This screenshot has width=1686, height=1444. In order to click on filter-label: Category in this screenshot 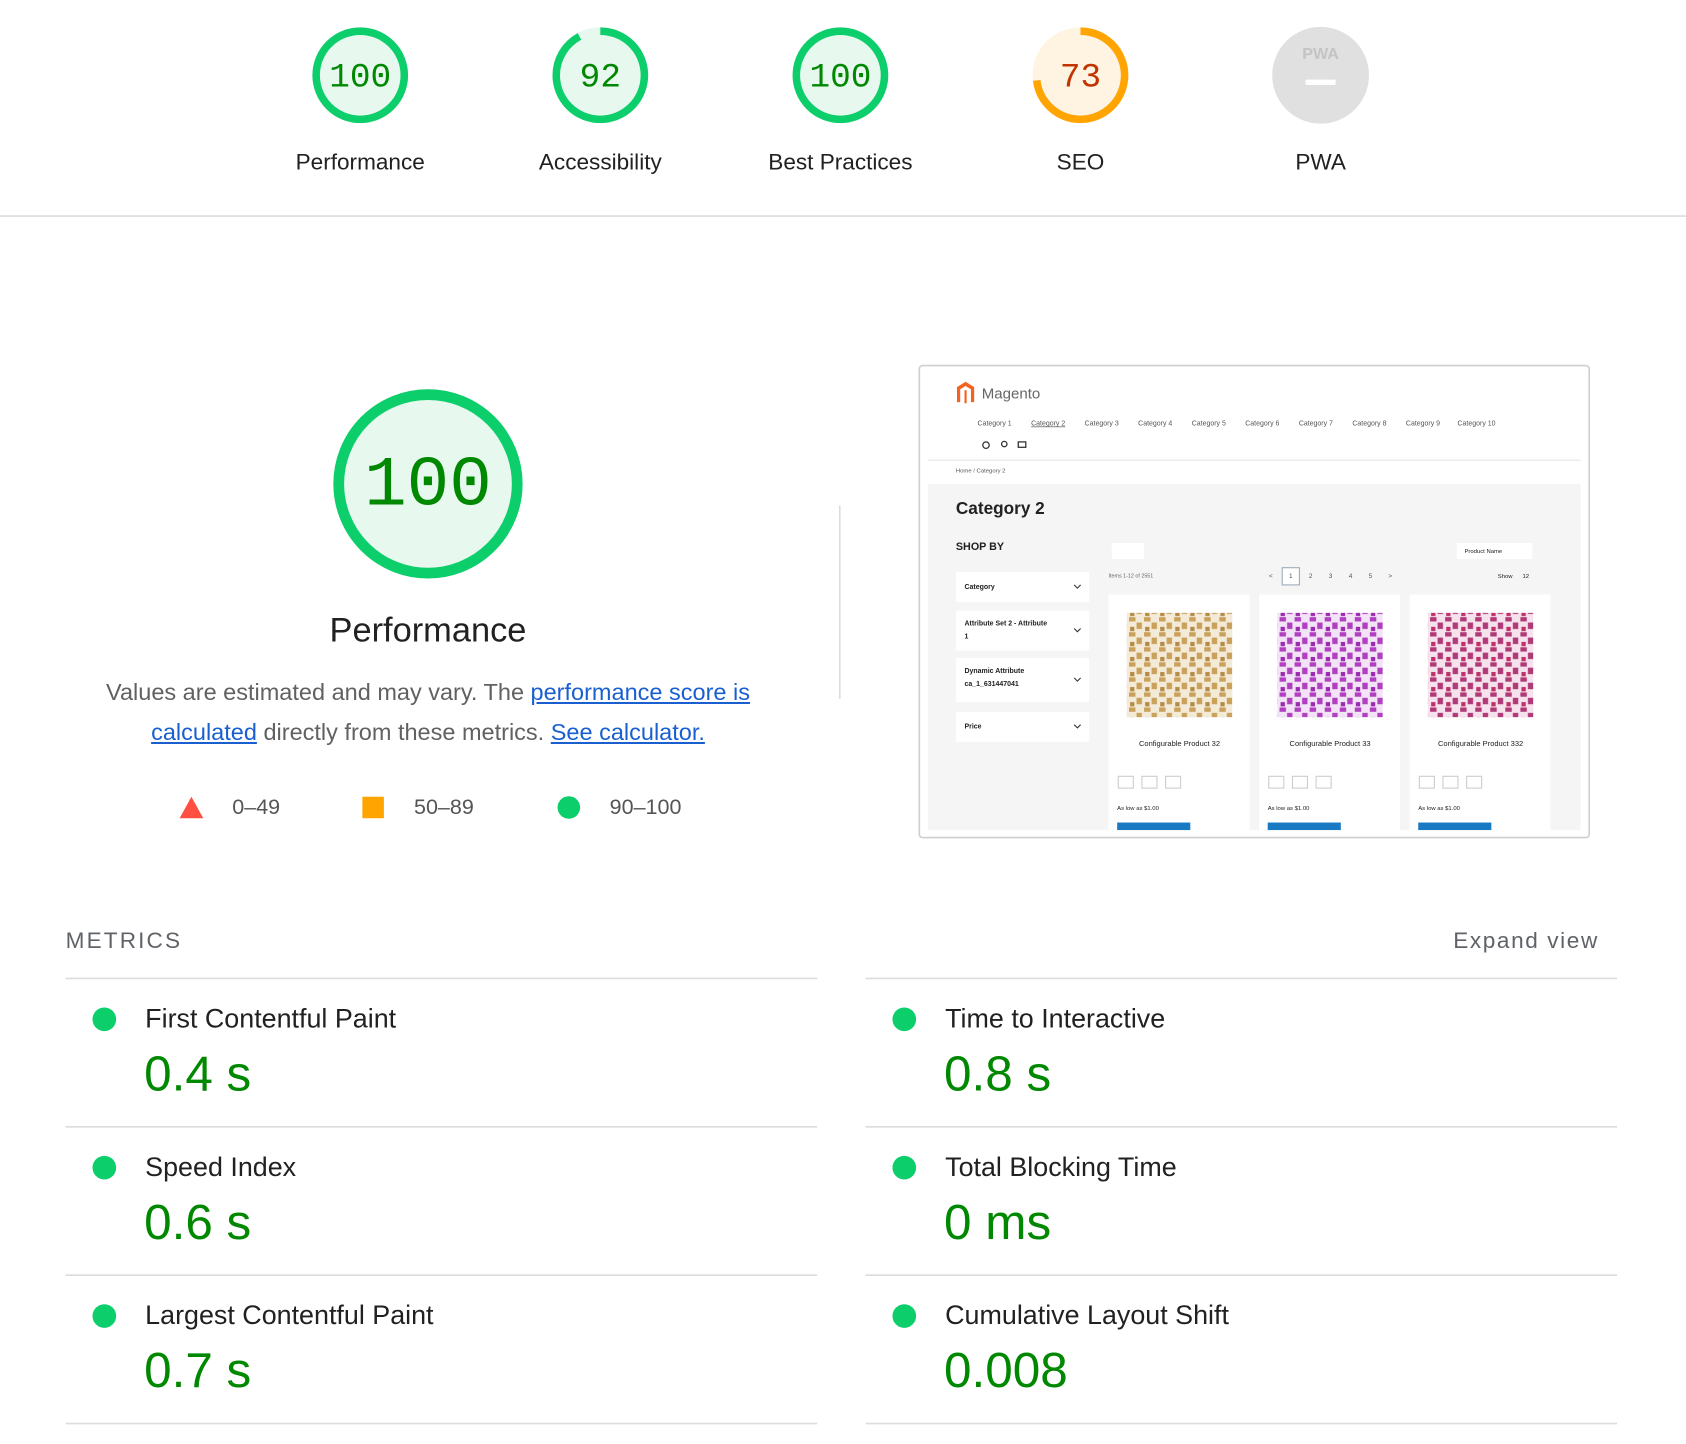, I will do `click(979, 587)`.